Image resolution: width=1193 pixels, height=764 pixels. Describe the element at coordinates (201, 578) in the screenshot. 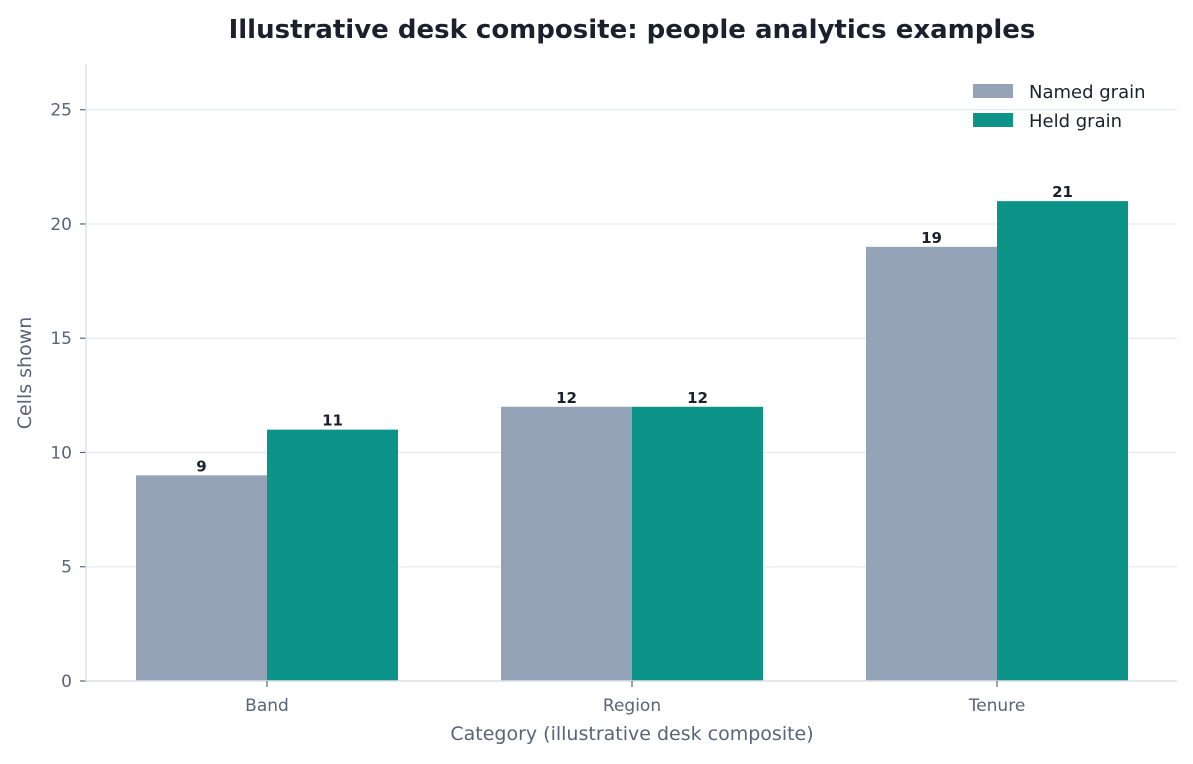

I see `bar-named-grain-band` at that location.